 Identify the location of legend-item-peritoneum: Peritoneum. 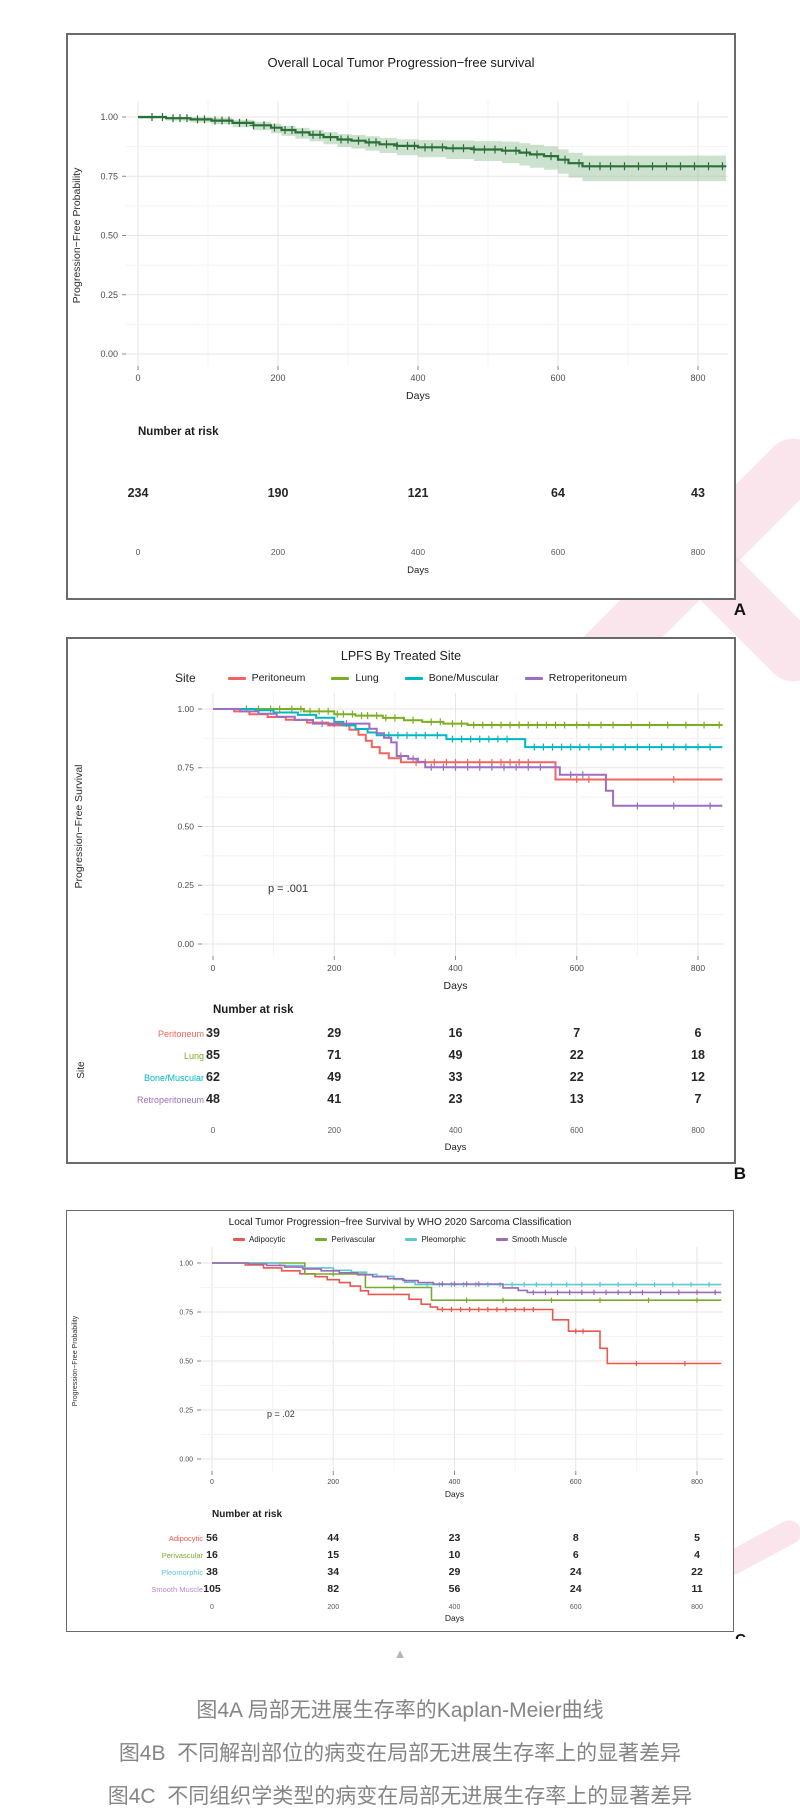
(266, 678).